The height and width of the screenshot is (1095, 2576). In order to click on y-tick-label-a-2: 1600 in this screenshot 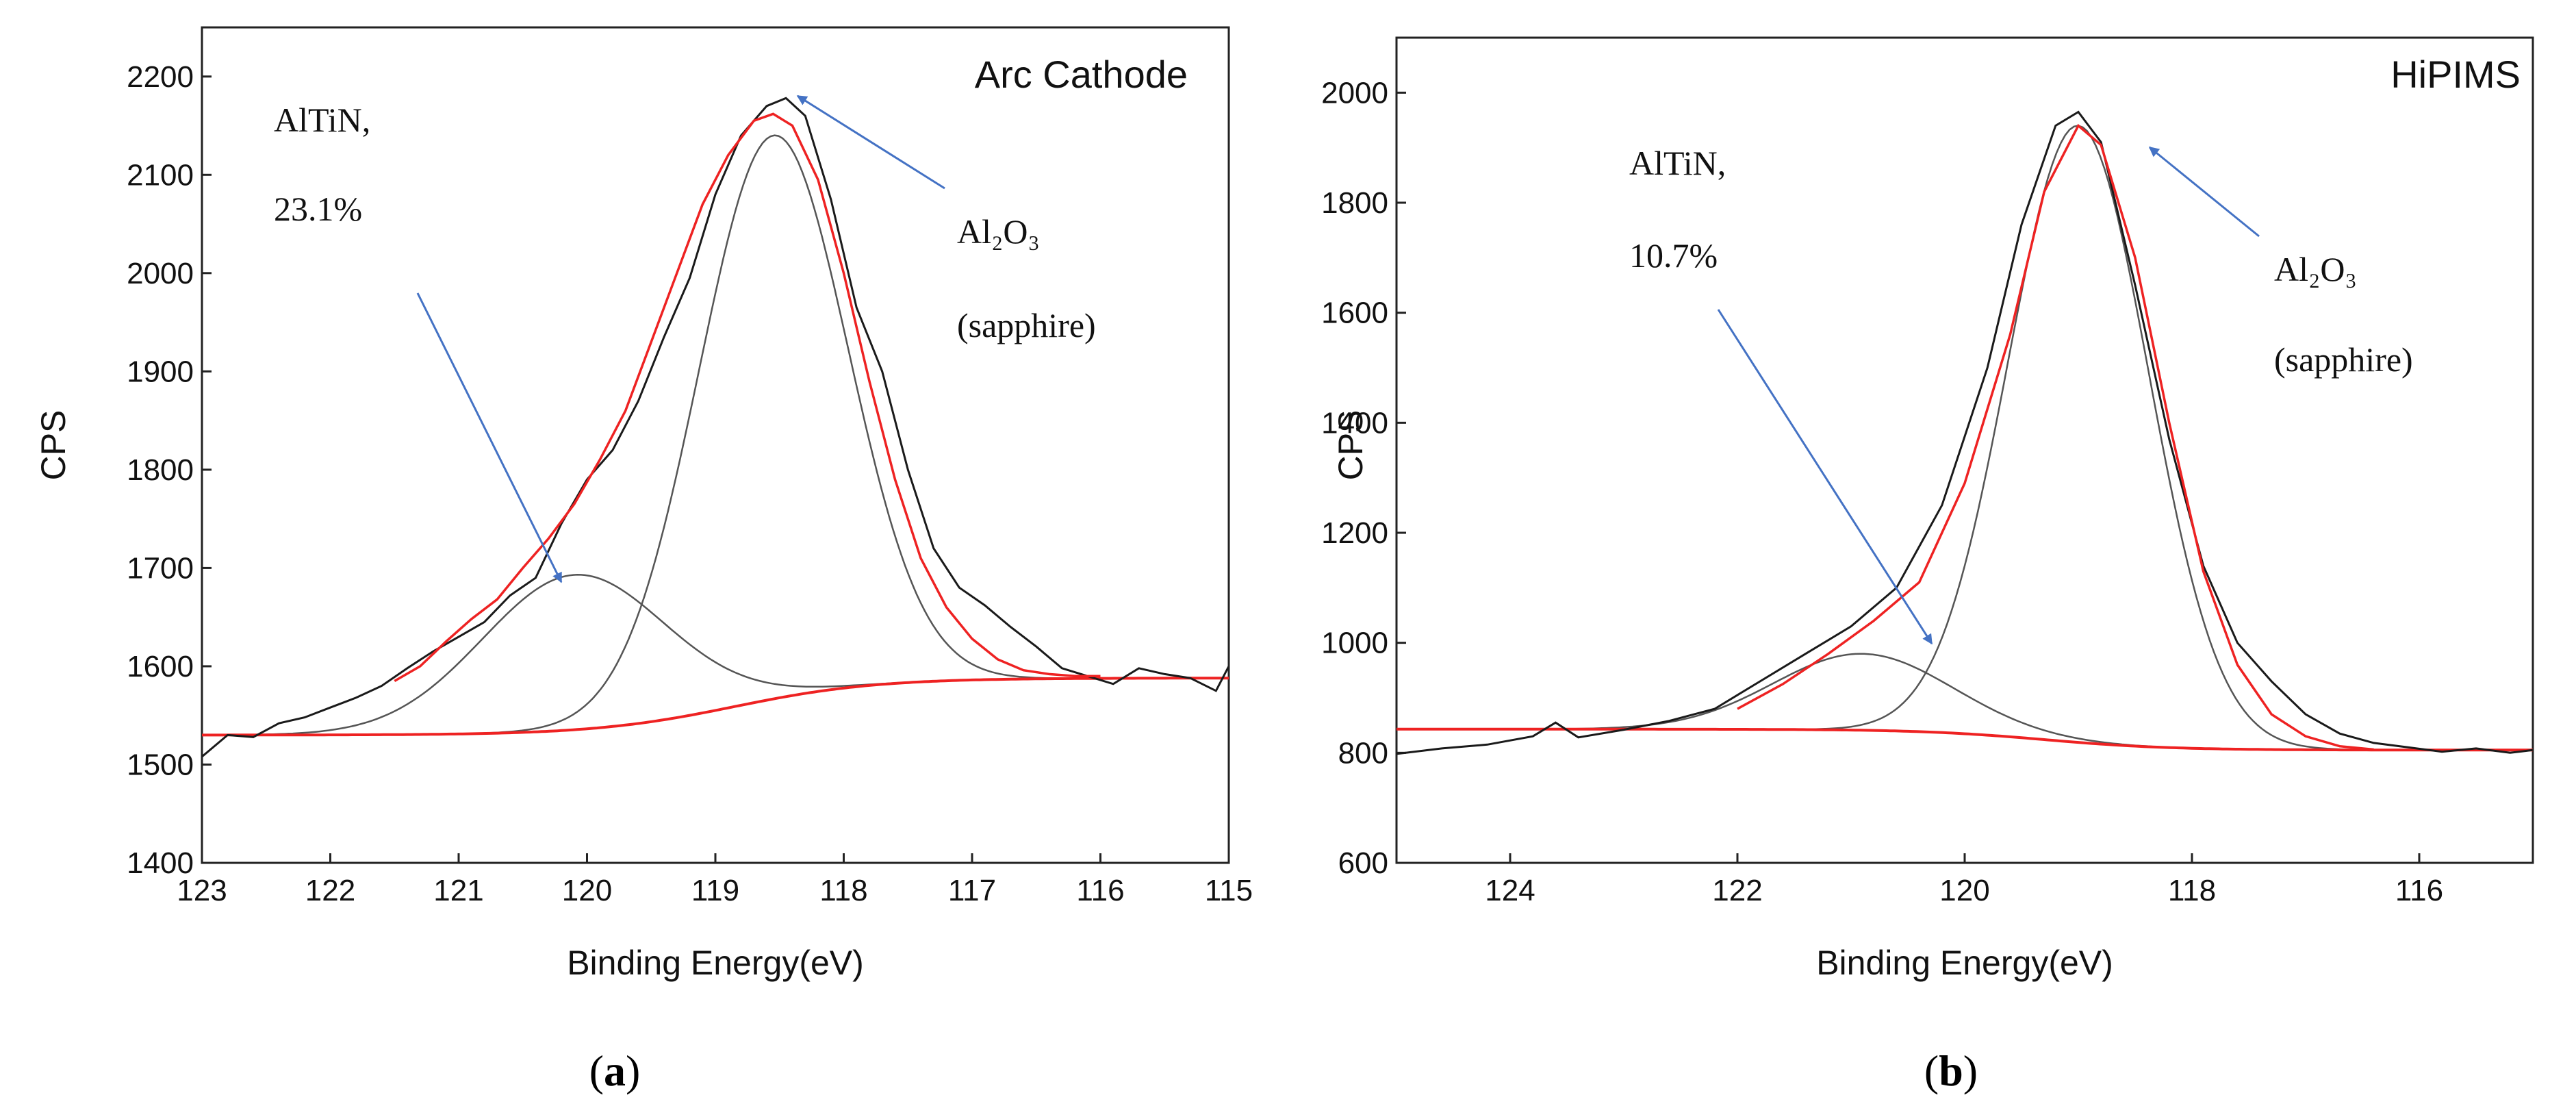, I will do `click(160, 667)`.